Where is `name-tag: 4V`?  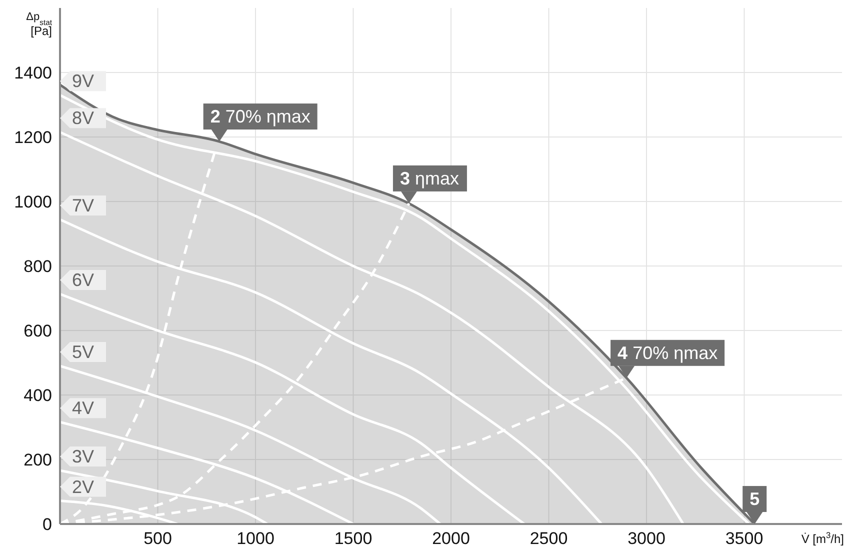
name-tag: 4V is located at coordinates (83, 408).